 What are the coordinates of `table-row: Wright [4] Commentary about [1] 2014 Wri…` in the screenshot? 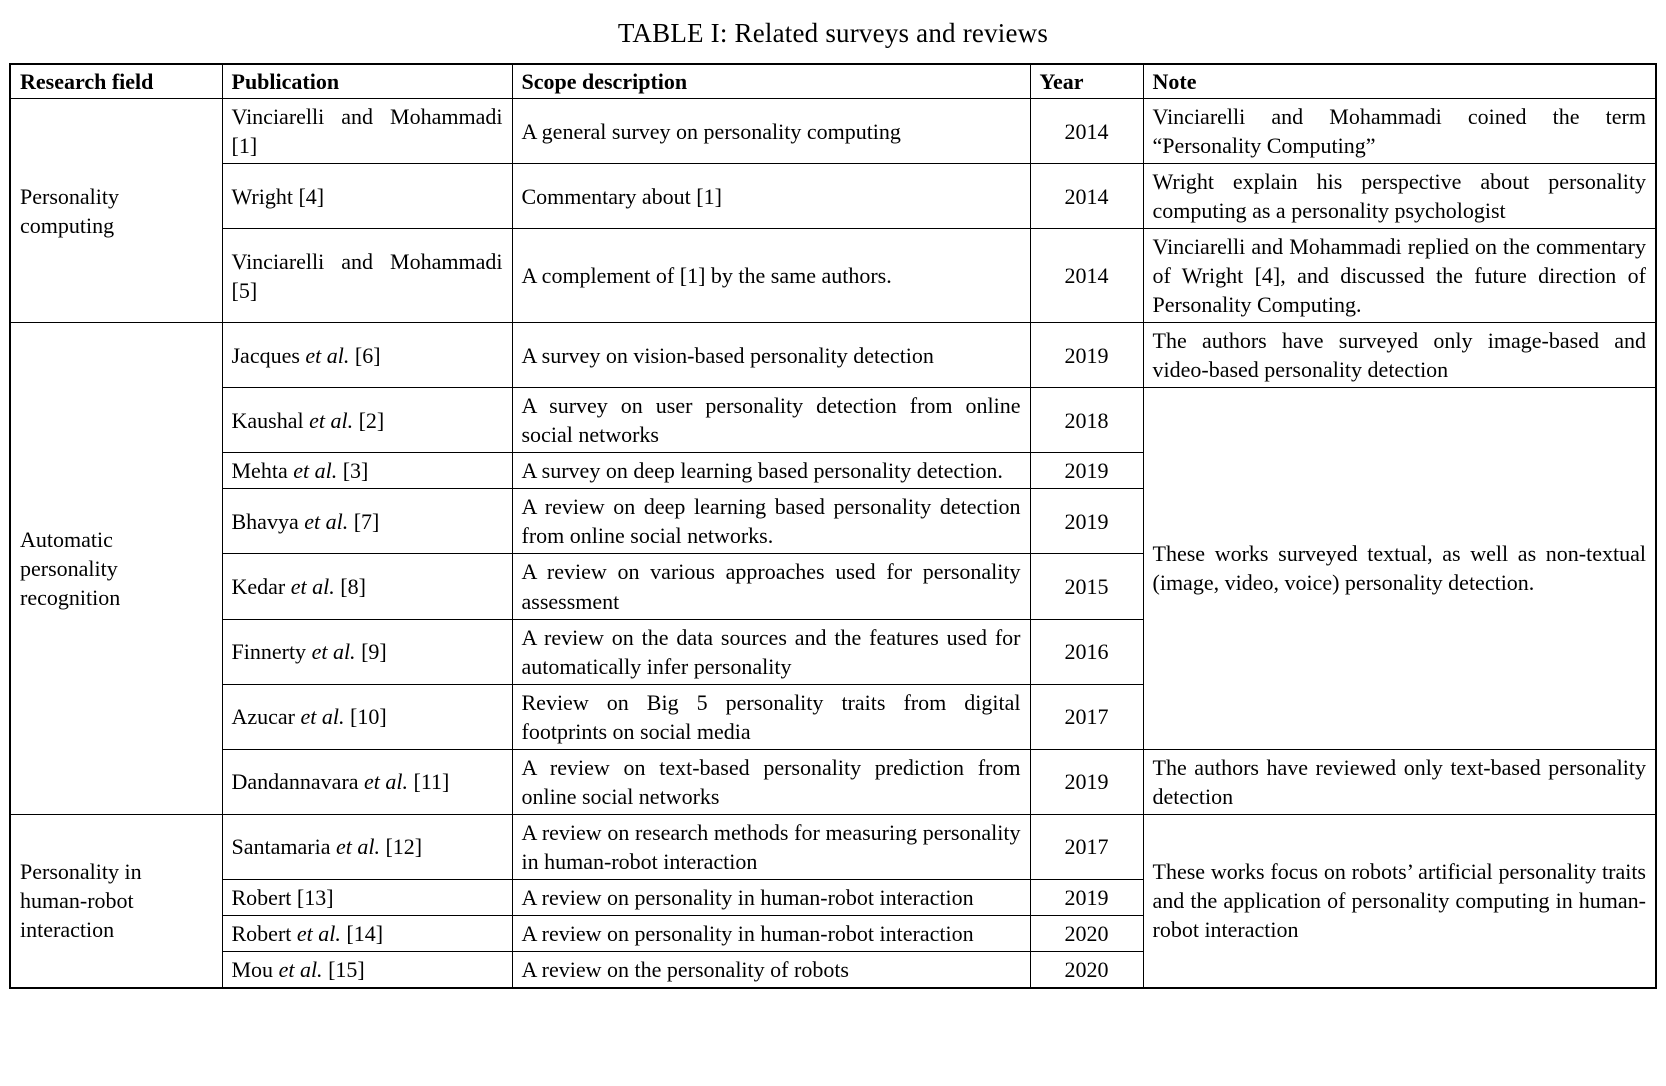 It's located at (833, 196).